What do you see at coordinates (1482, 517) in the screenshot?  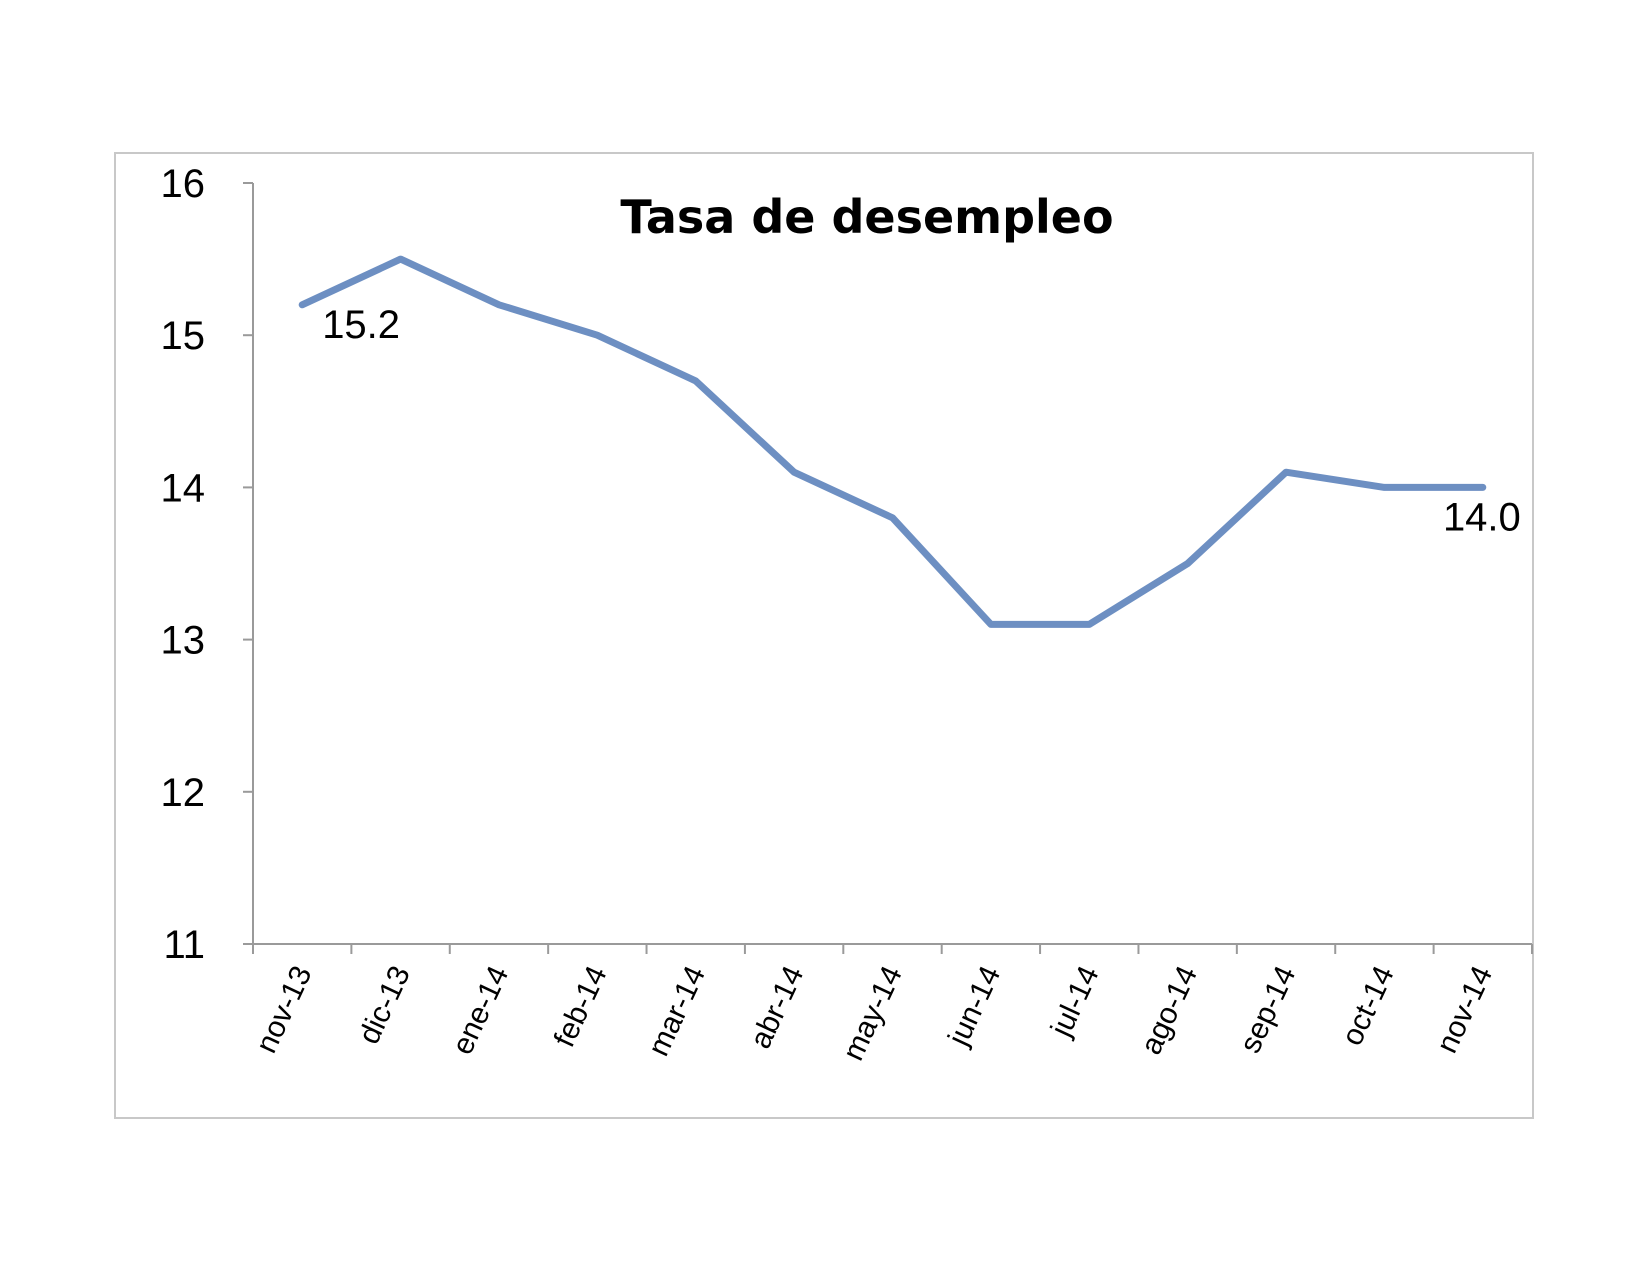 I see `data-label: 14.0` at bounding box center [1482, 517].